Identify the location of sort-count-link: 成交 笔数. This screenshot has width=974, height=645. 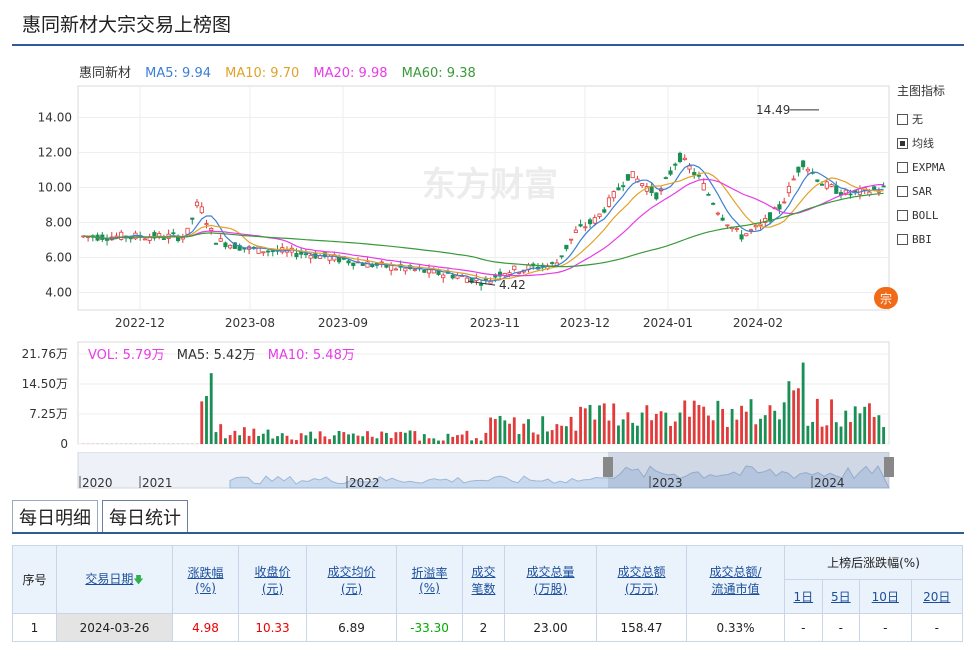
(483, 580).